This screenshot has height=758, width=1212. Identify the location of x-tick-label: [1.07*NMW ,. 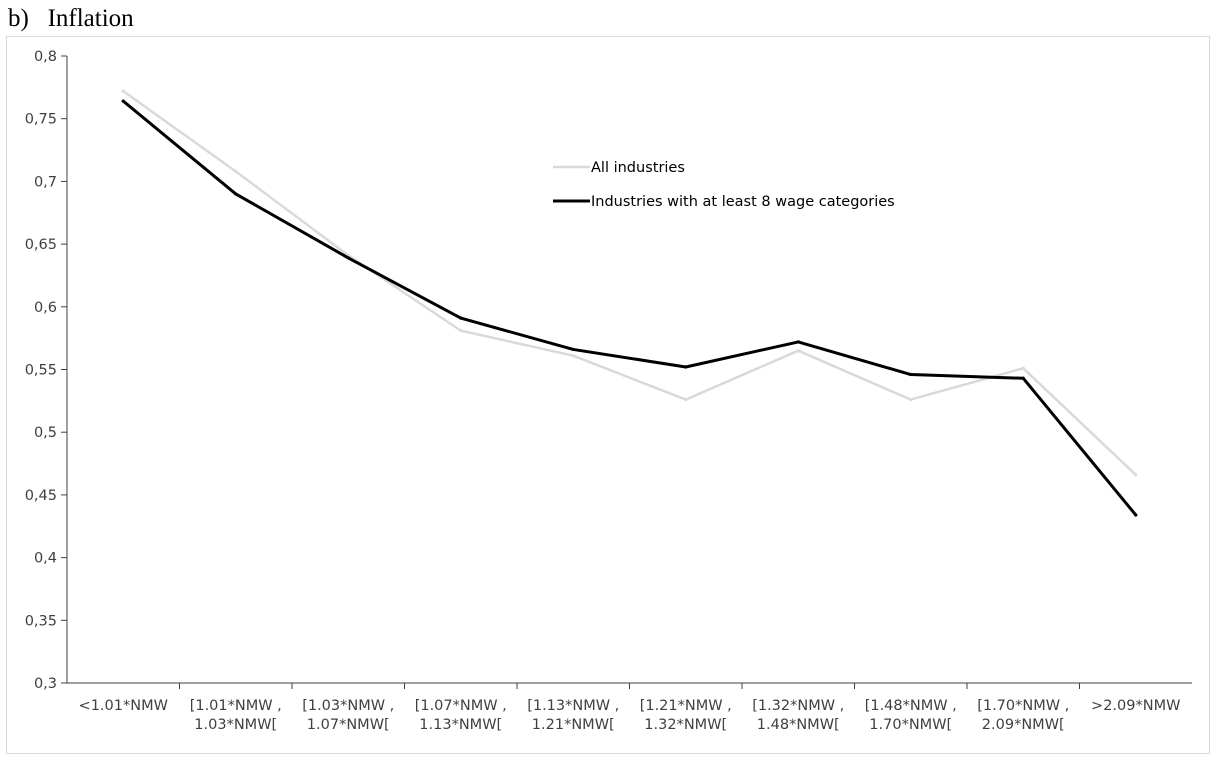
(461, 706).